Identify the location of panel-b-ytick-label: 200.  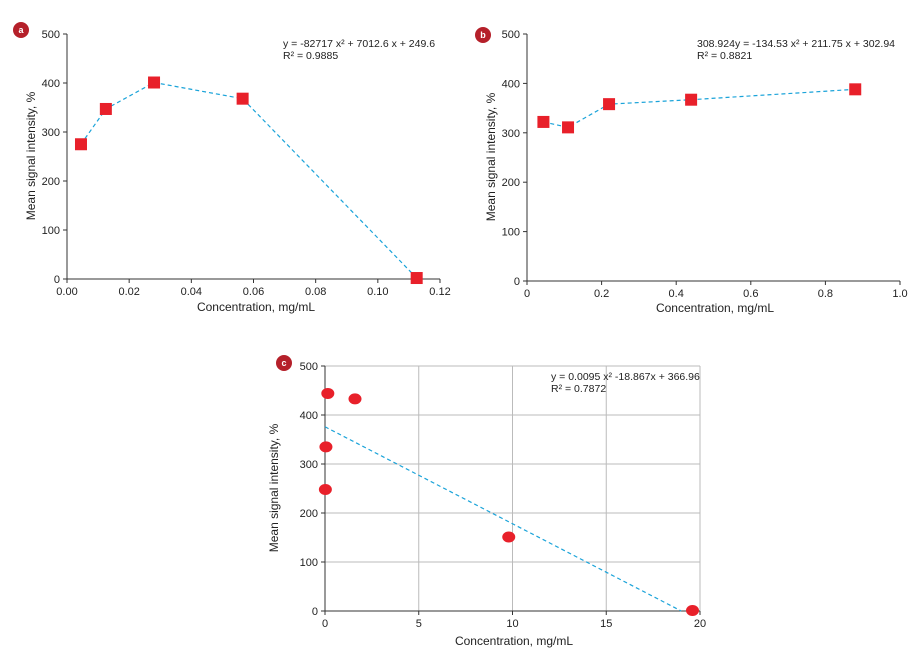
(511, 183).